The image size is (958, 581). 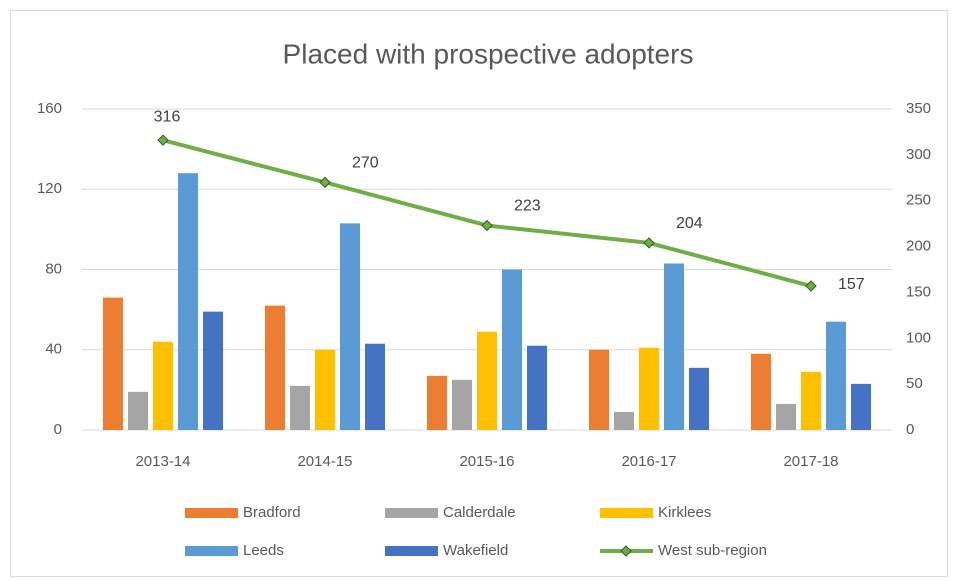 What do you see at coordinates (49, 108) in the screenshot?
I see `y-tick-label: 160` at bounding box center [49, 108].